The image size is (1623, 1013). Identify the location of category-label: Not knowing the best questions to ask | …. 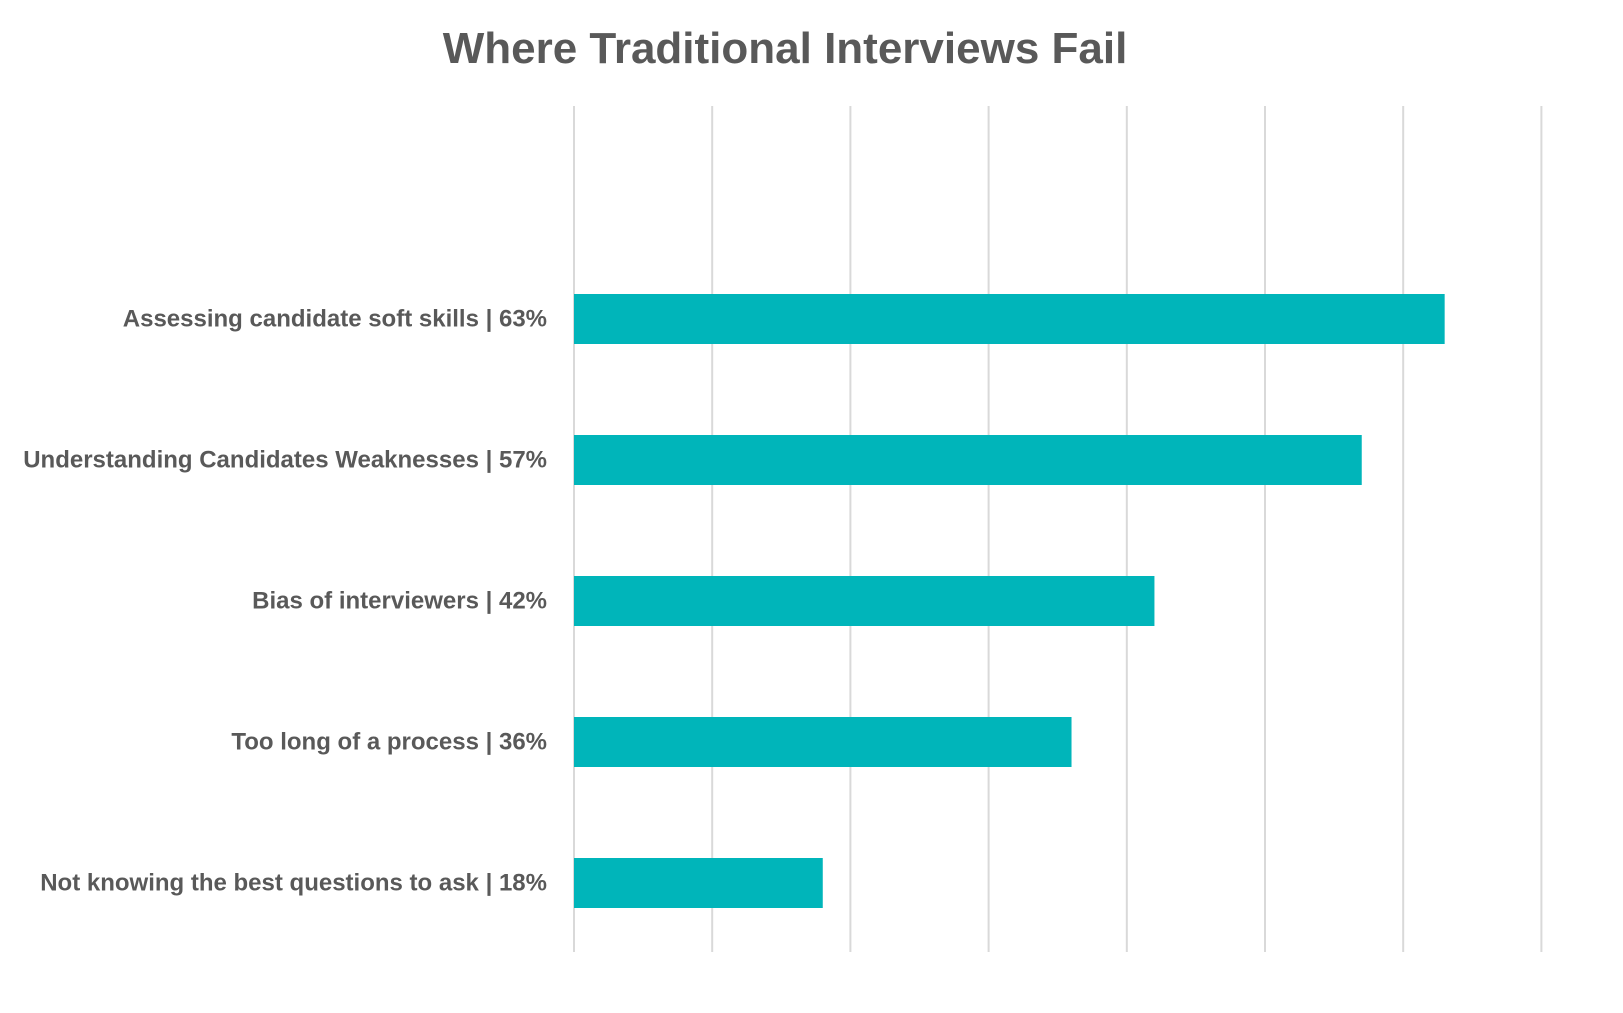
(293, 883).